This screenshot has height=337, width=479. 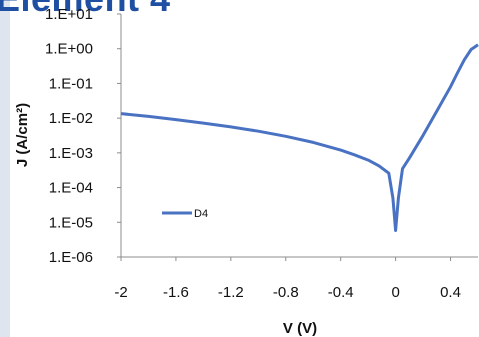 I want to click on x-tick-label: 0.4, so click(x=450, y=292).